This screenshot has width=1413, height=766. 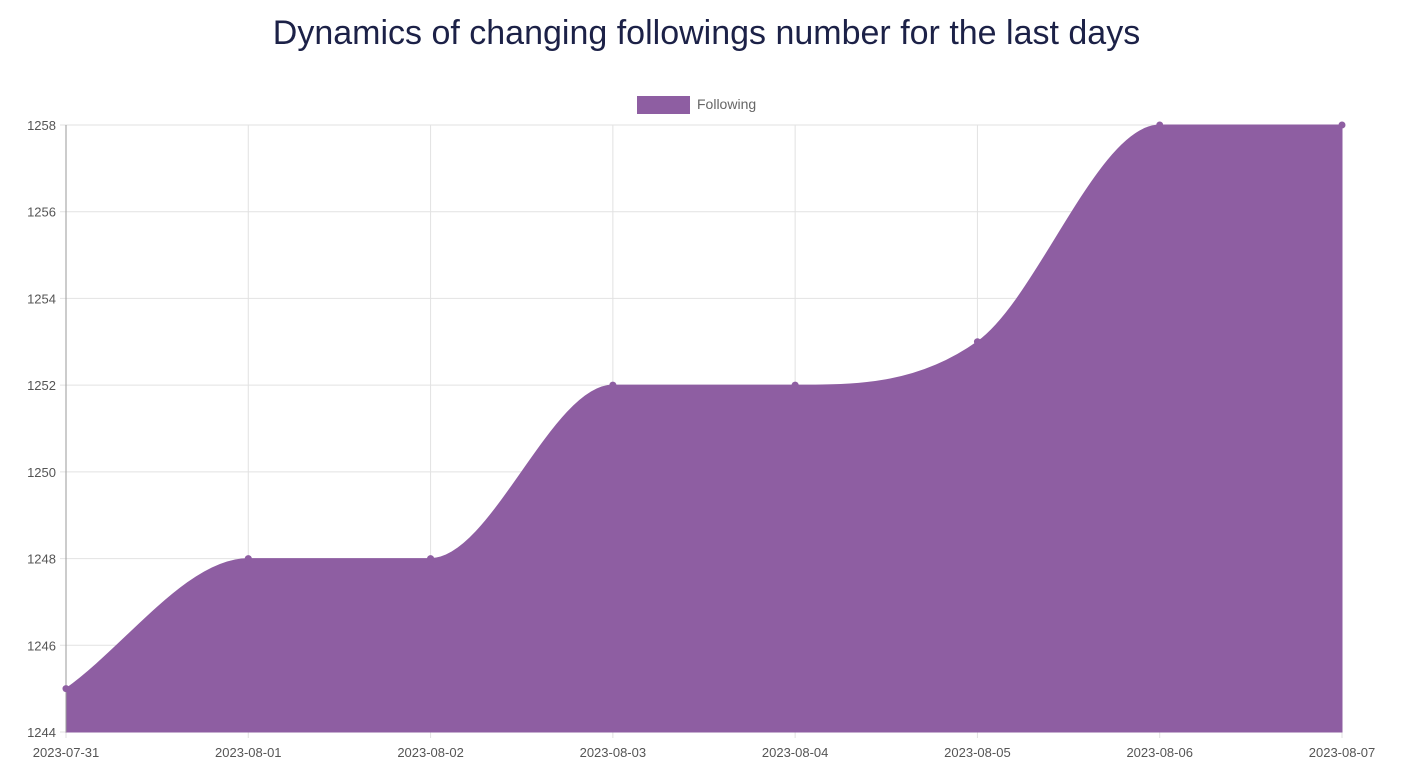 I want to click on y-tick-label: 1246, so click(x=41, y=645).